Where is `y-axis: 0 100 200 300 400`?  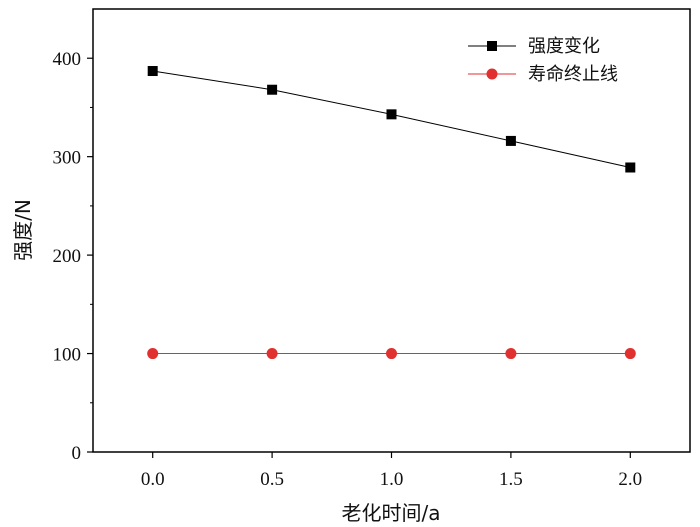 y-axis: 0 100 200 300 400 is located at coordinates (73, 256).